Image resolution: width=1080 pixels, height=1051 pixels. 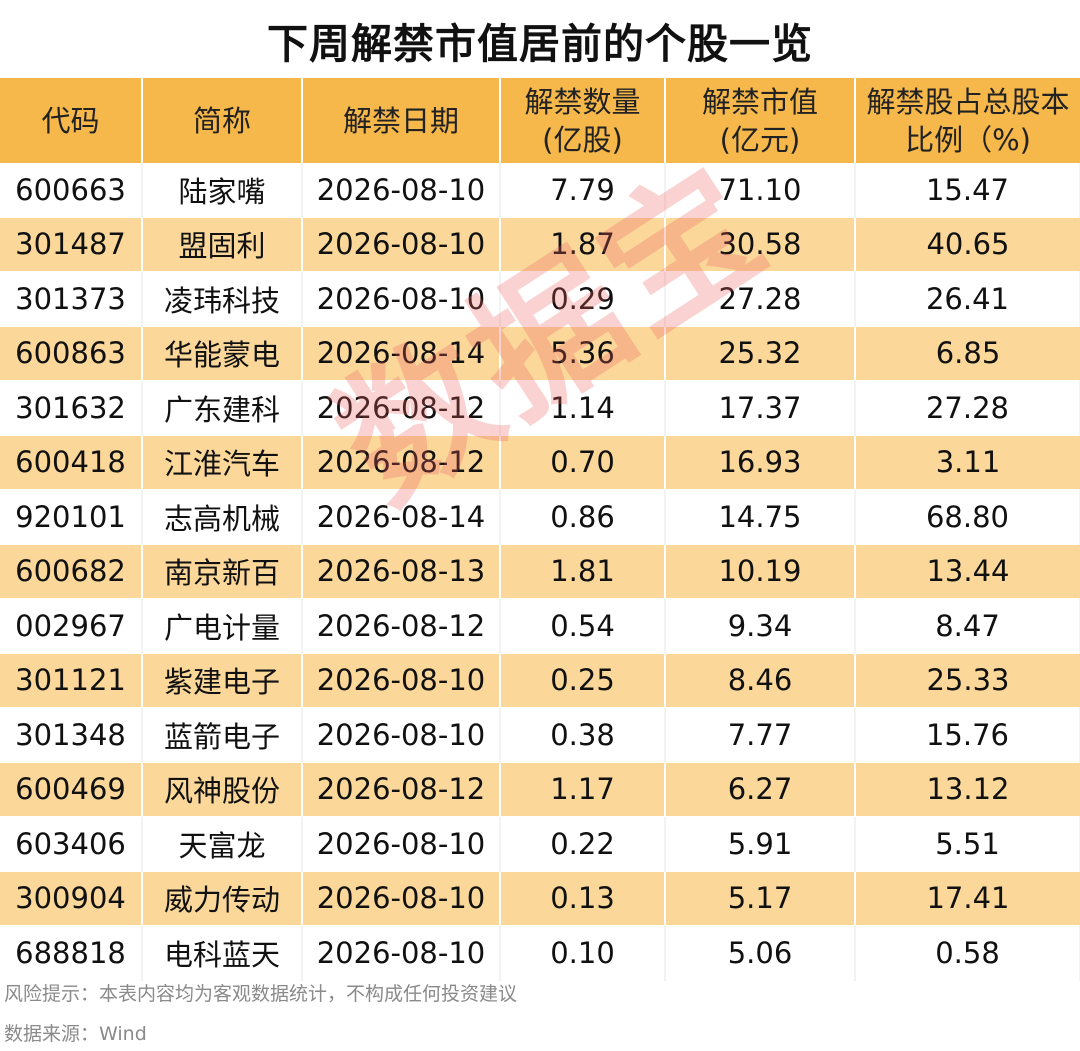 I want to click on cell-ratio: 6.85, so click(x=968, y=353).